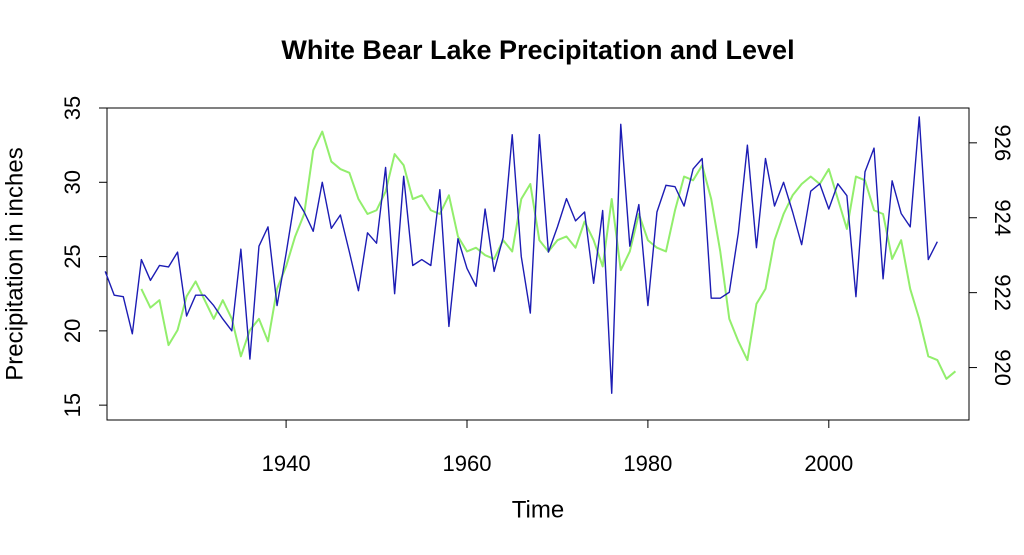  I want to click on y-tick-label: 20, so click(72, 331).